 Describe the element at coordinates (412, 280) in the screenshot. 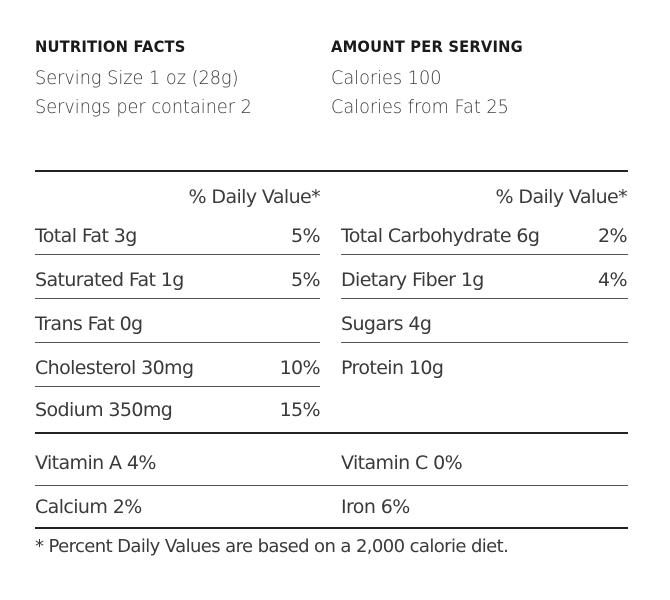

I see `nutrient-name: Dietary Fiber 1g` at that location.